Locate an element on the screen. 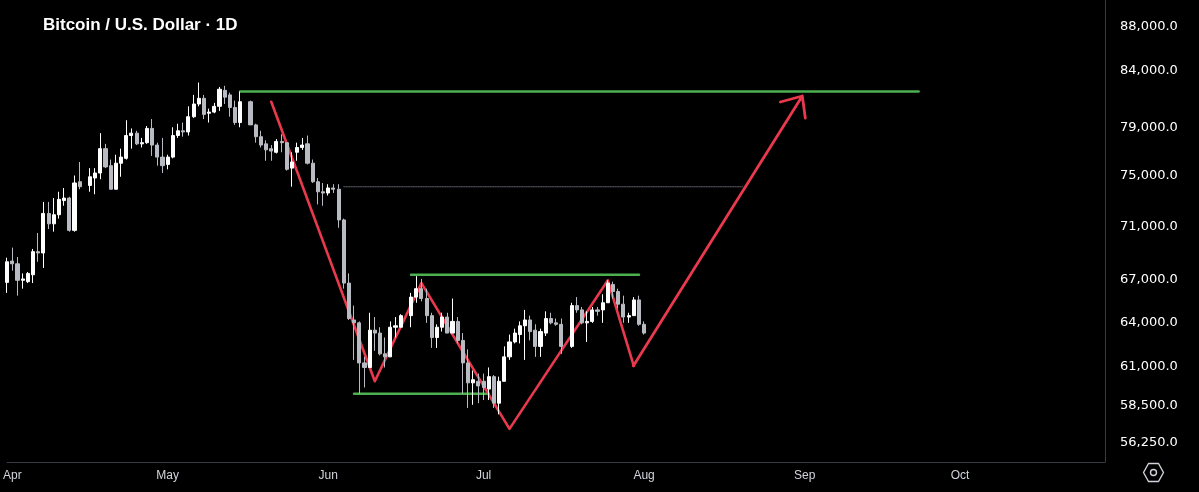 The image size is (1199, 492). x-tick-label: Jul is located at coordinates (483, 475).